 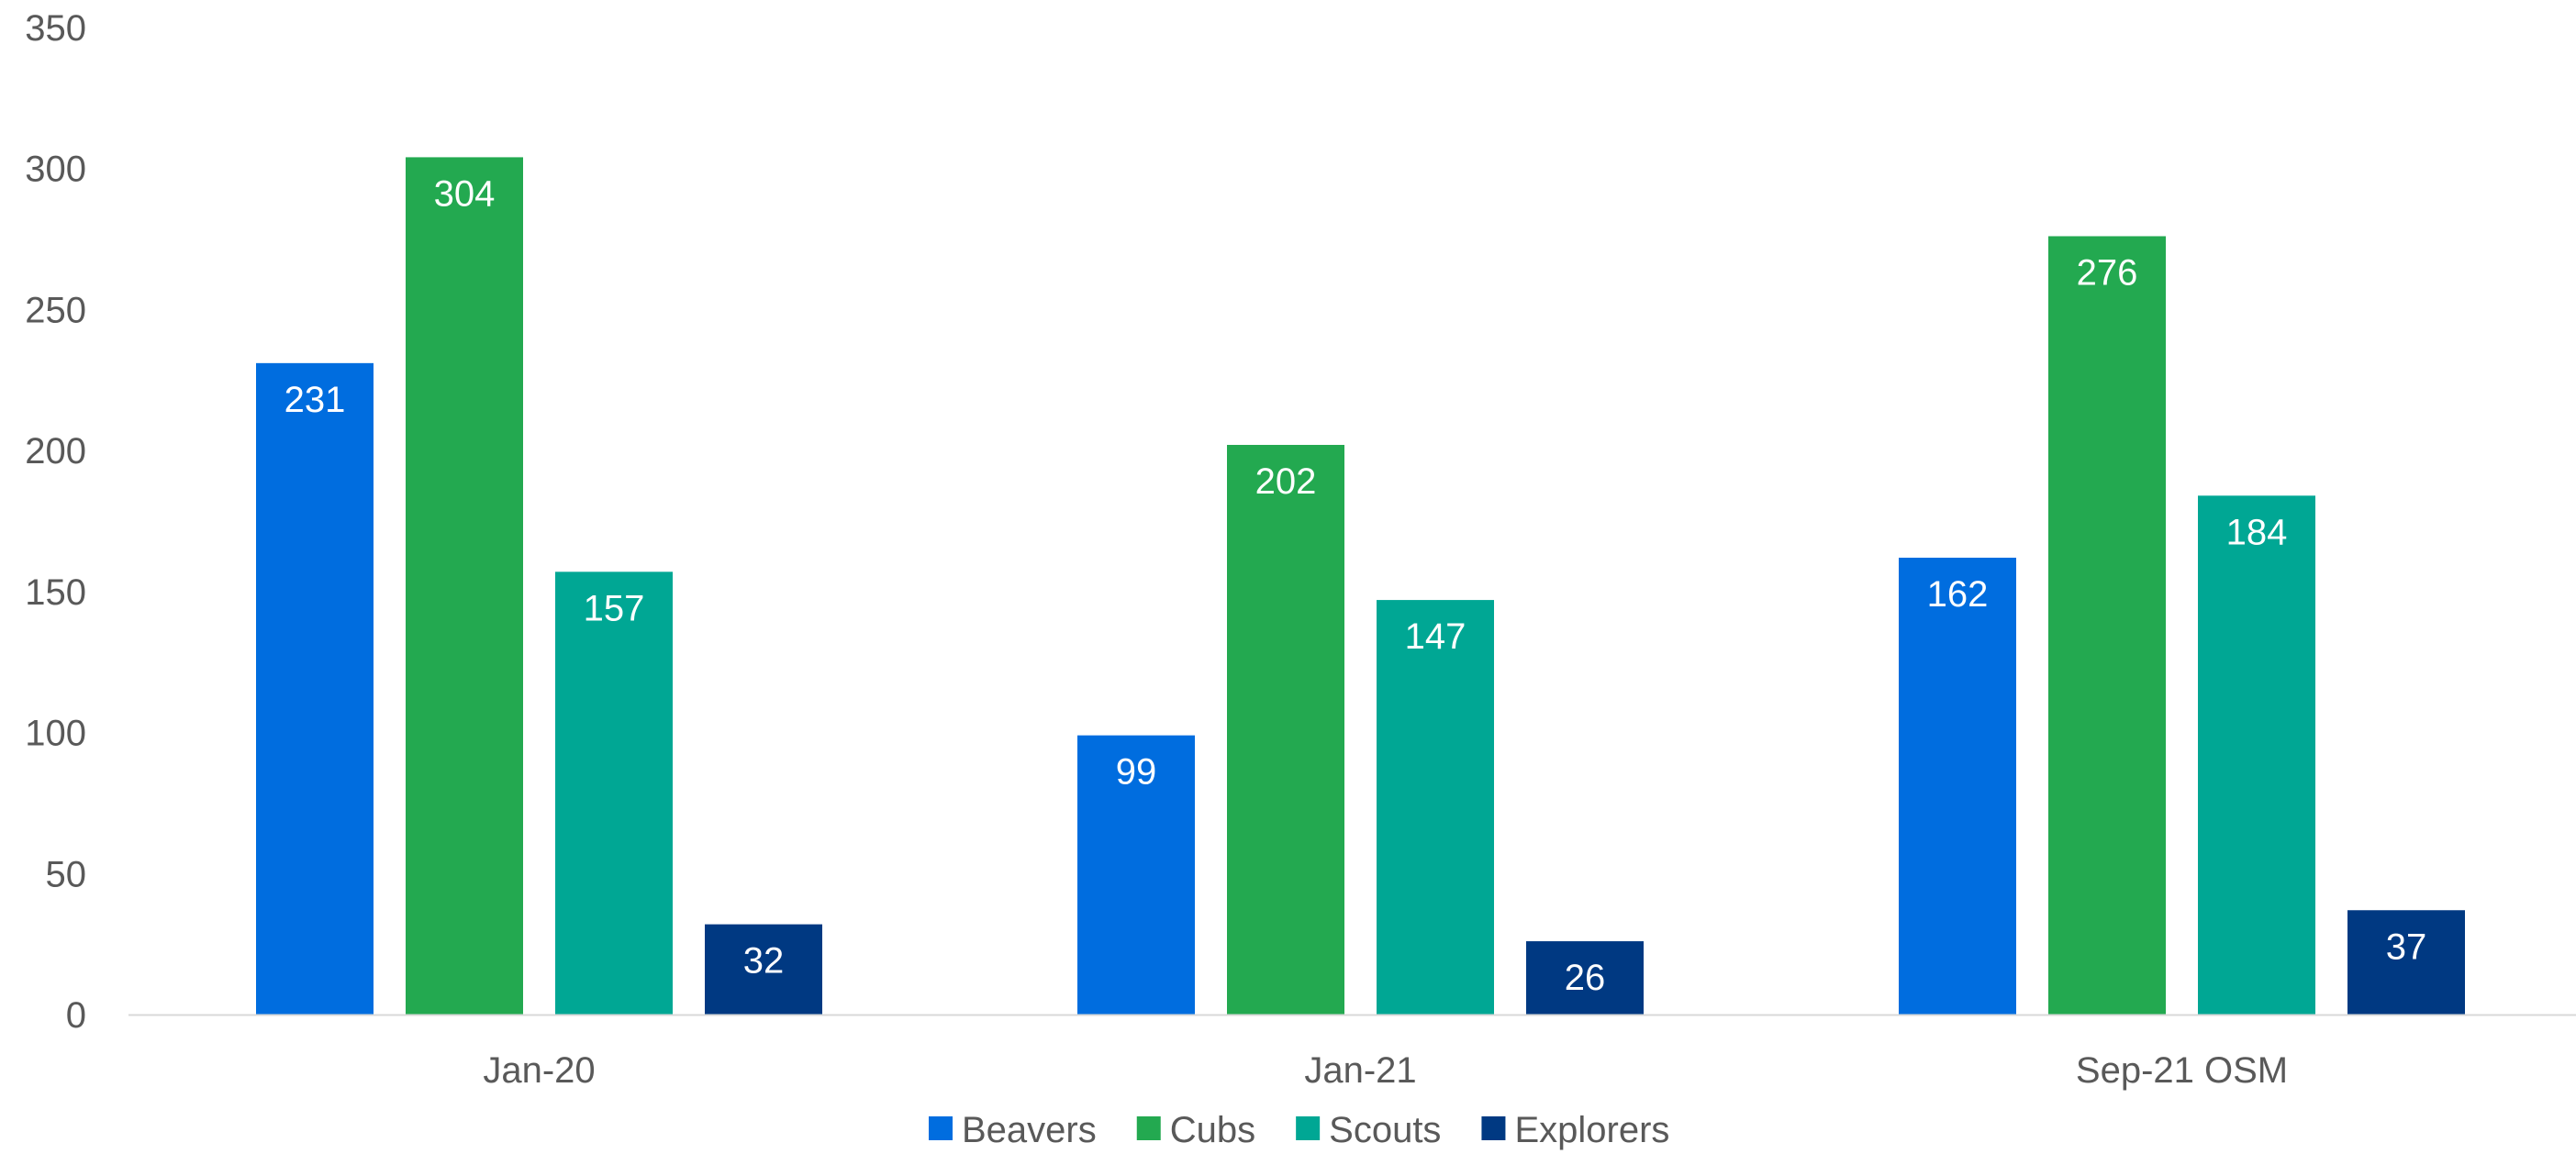 I want to click on data-label: 157, so click(x=614, y=608).